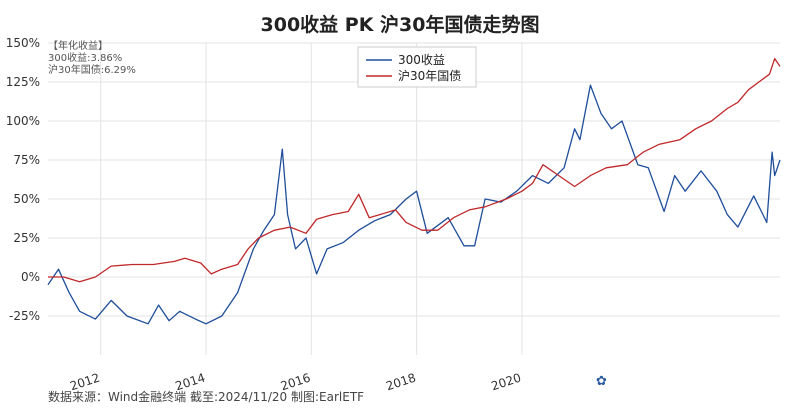  I want to click on y-tick-label: 75%, so click(26, 160).